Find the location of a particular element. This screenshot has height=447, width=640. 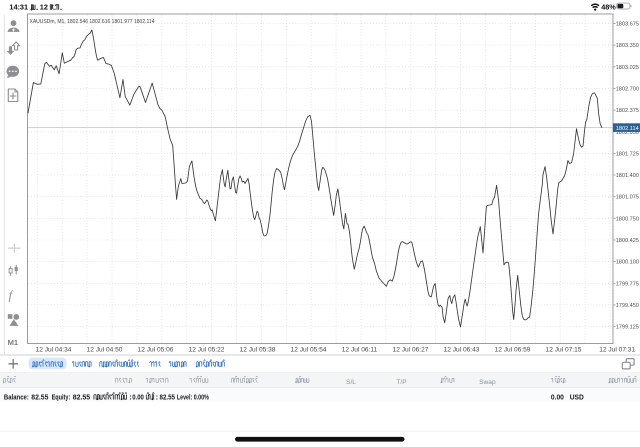

svg-text: 1799.775 is located at coordinates (627, 284).